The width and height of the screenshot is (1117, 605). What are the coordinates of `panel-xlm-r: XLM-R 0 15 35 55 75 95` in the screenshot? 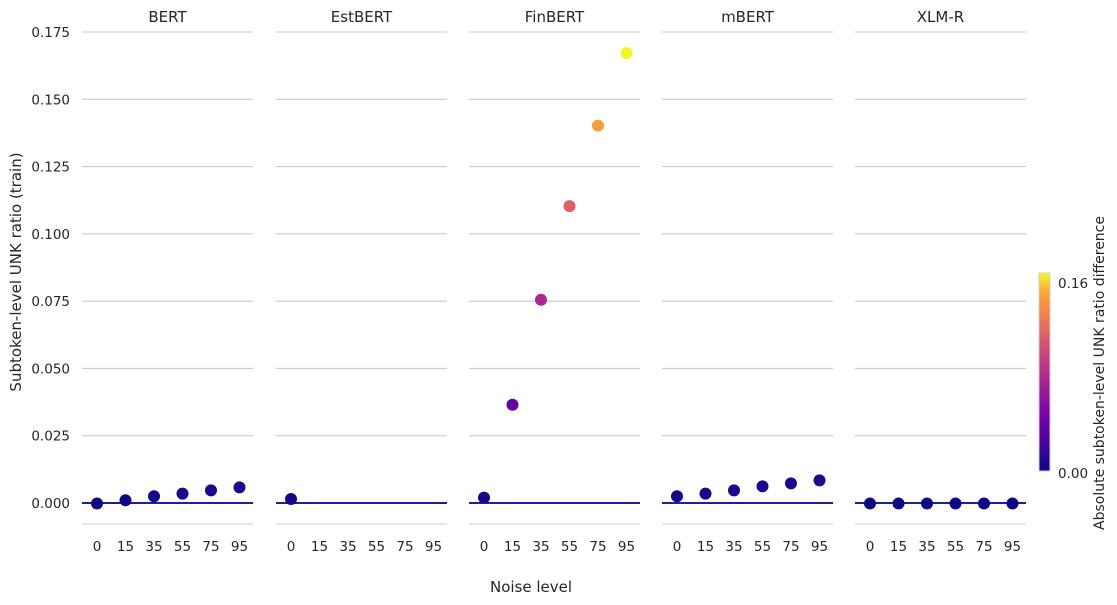 It's located at (940, 281).